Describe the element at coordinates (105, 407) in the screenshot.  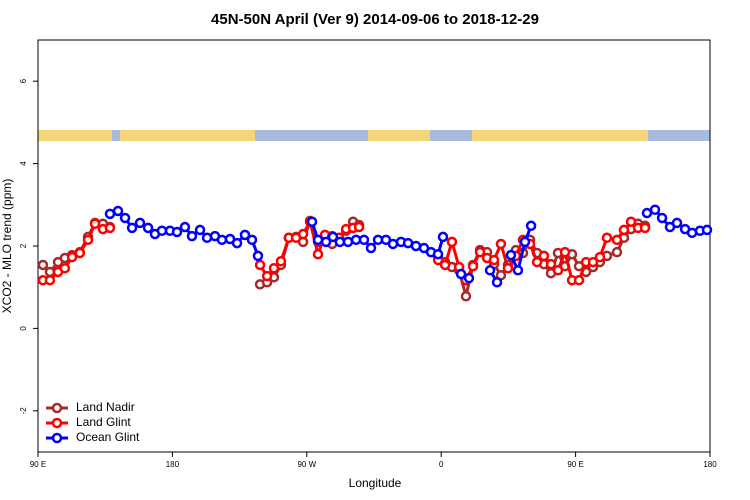
I see `legend-label: Land Nadir` at that location.